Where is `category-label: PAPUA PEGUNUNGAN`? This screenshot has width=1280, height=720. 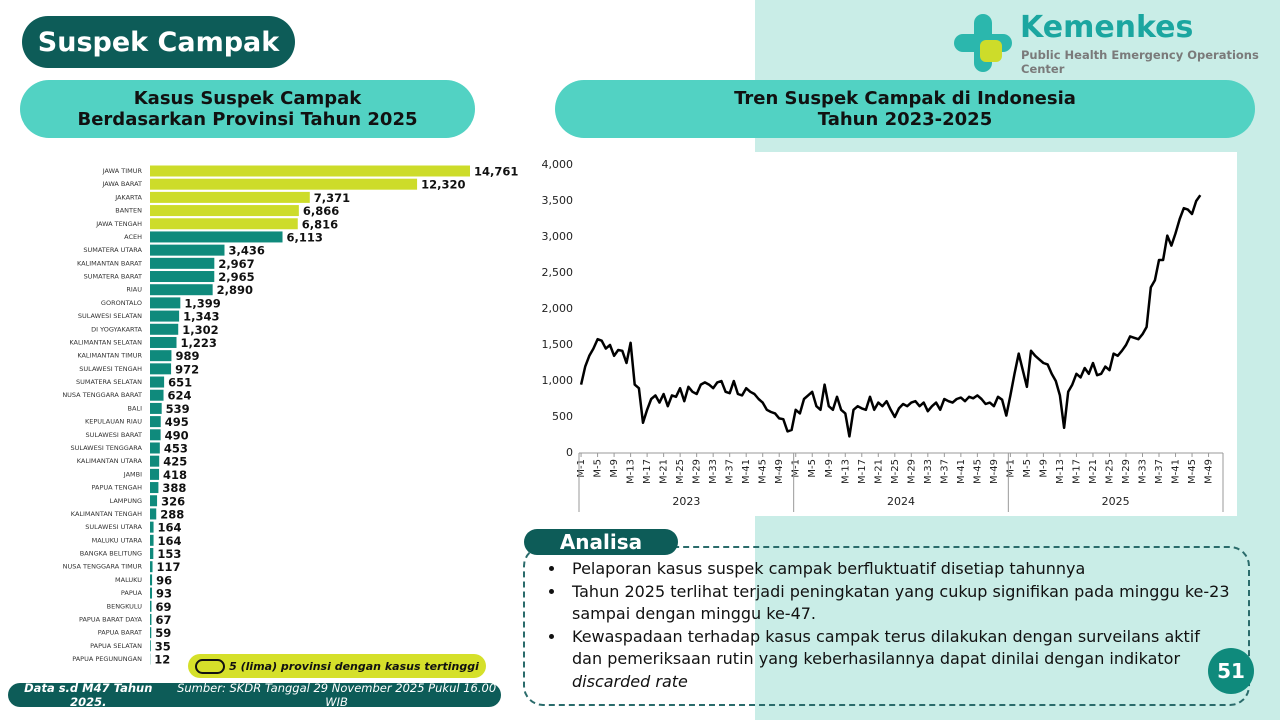
category-label: PAPUA PEGUNUNGAN is located at coordinates (107, 659).